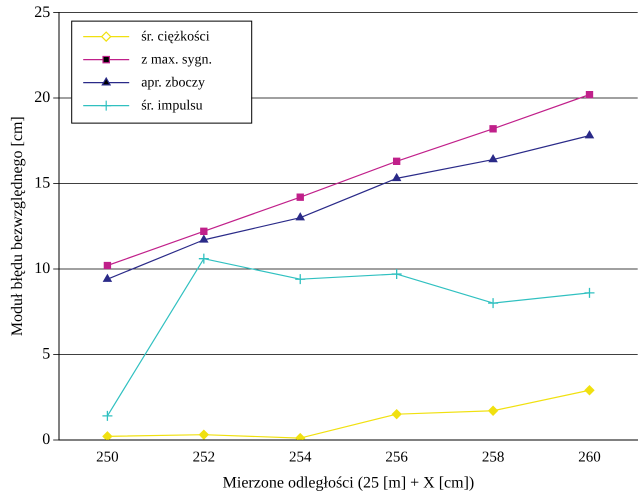  What do you see at coordinates (107, 458) in the screenshot?
I see `x-tick-label: 250` at bounding box center [107, 458].